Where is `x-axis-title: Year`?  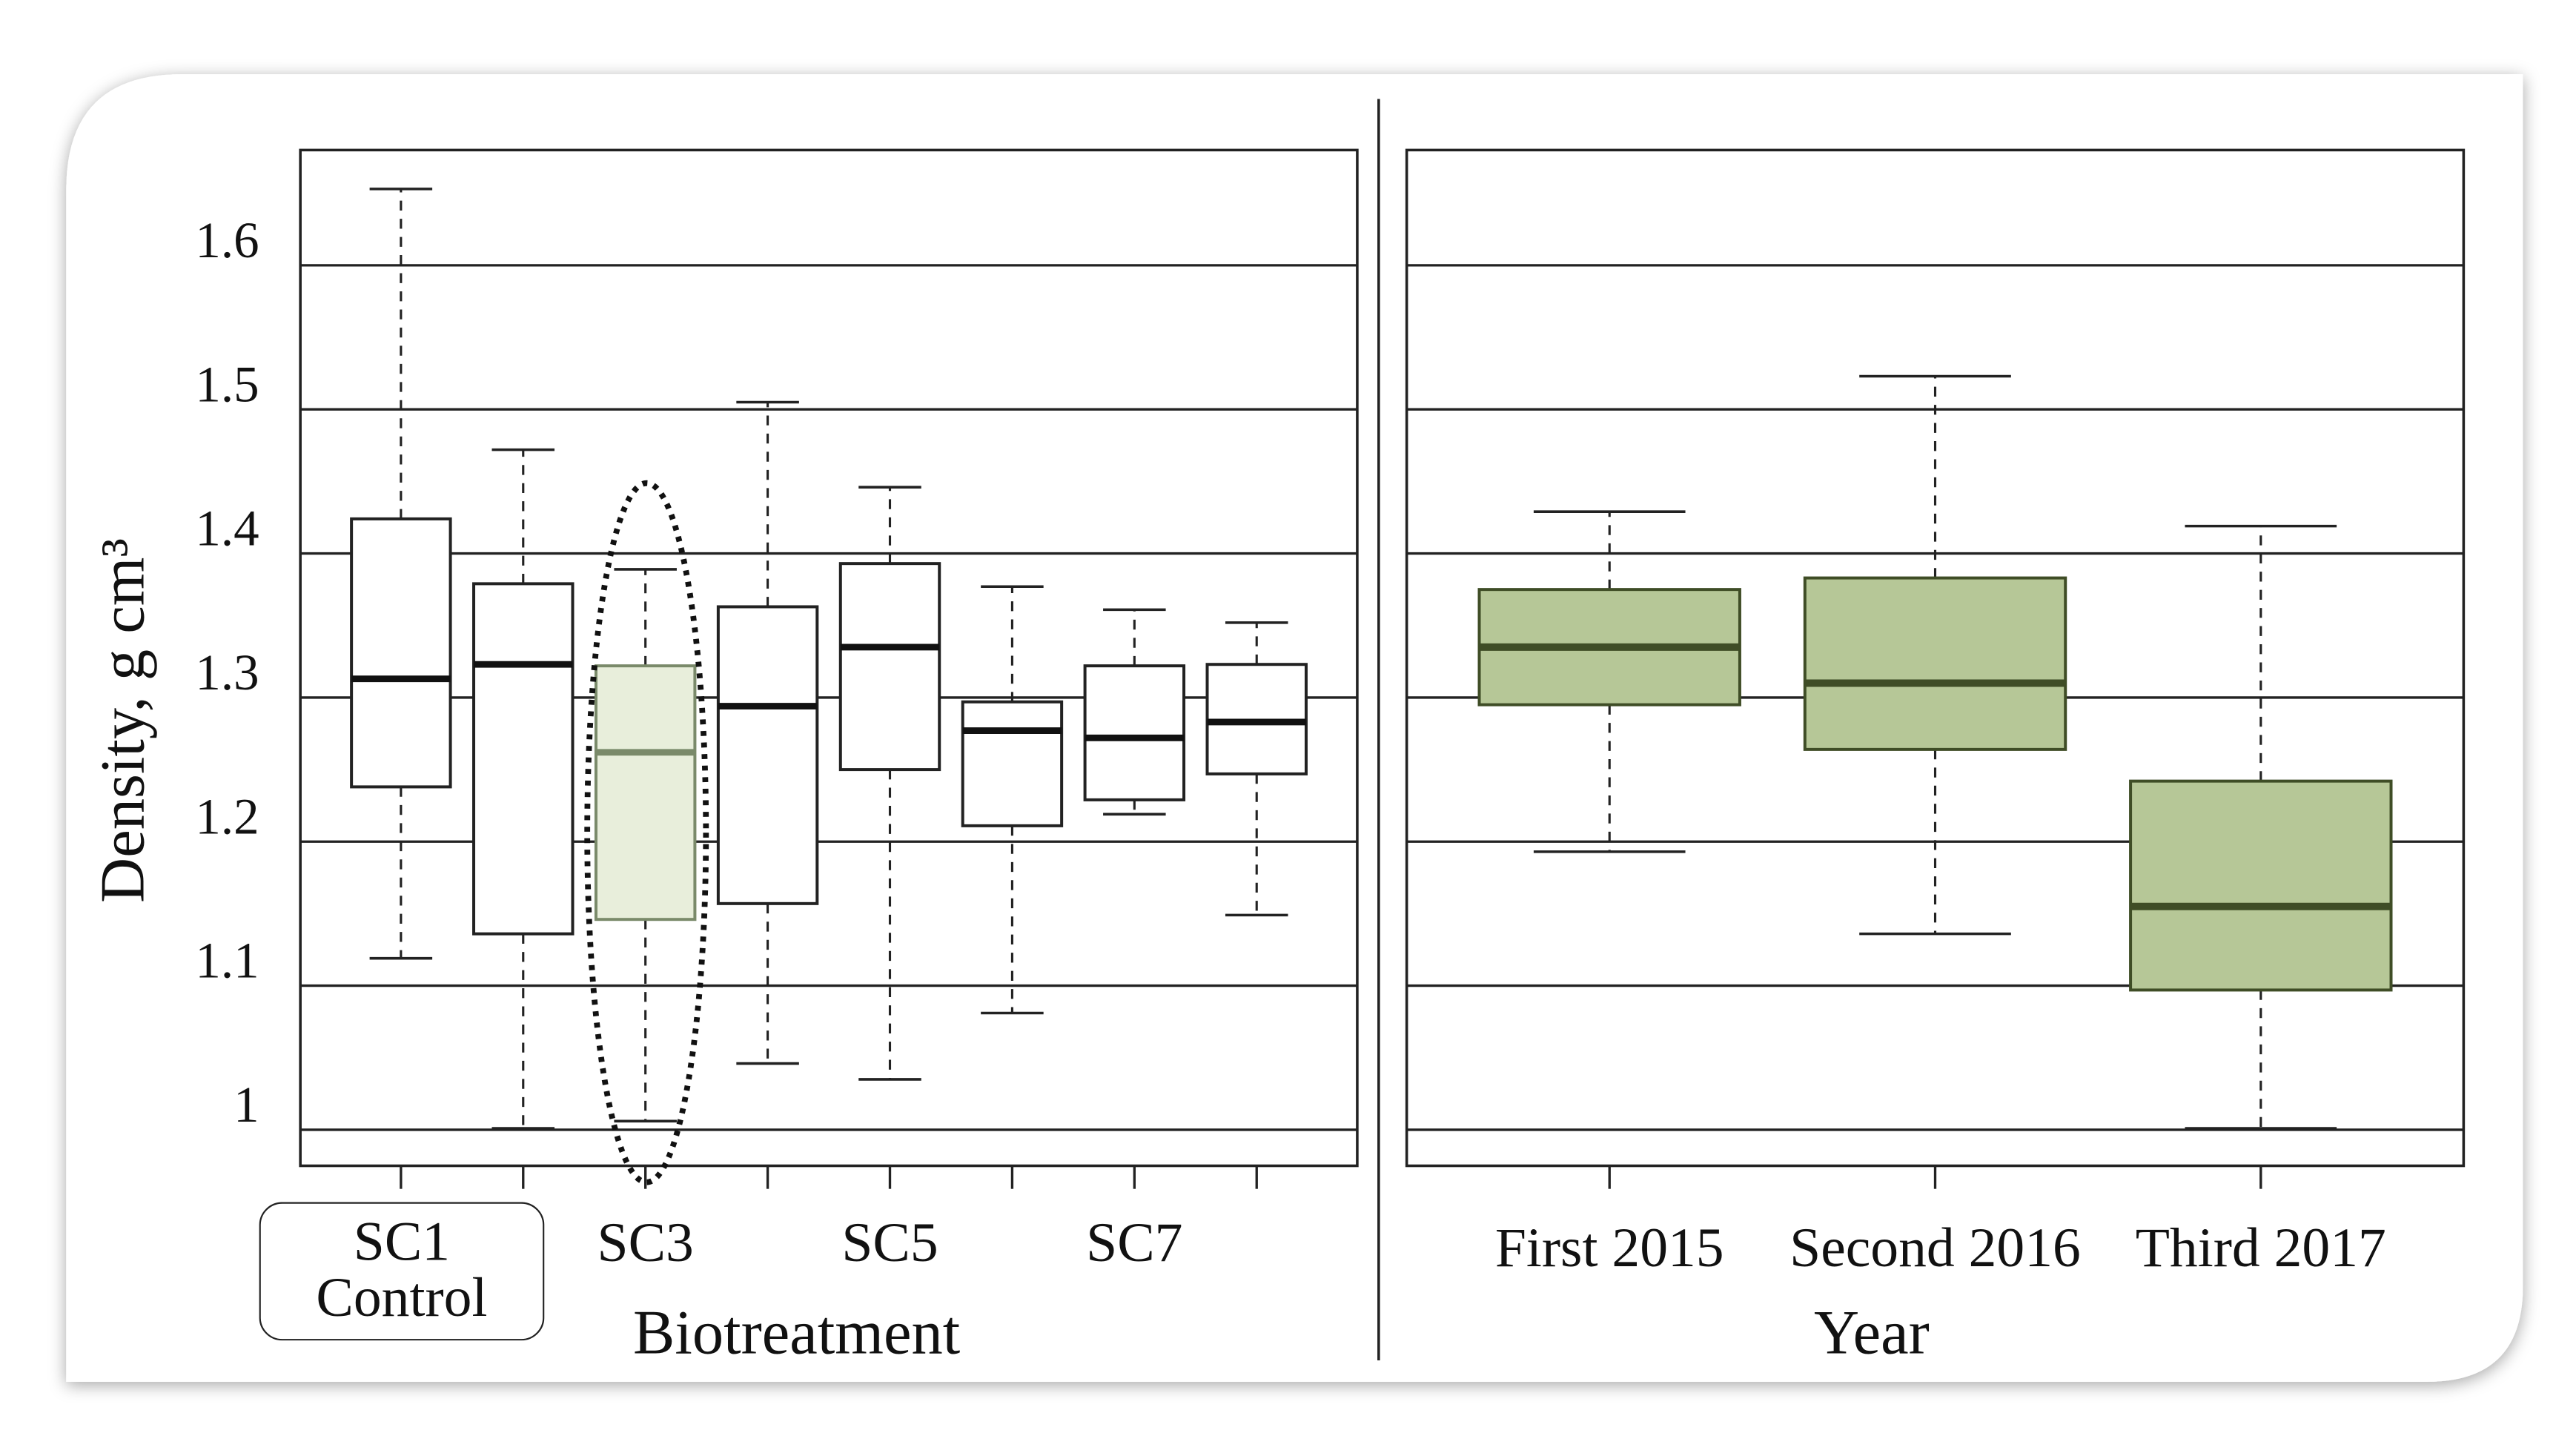
x-axis-title: Year is located at coordinates (1872, 1333).